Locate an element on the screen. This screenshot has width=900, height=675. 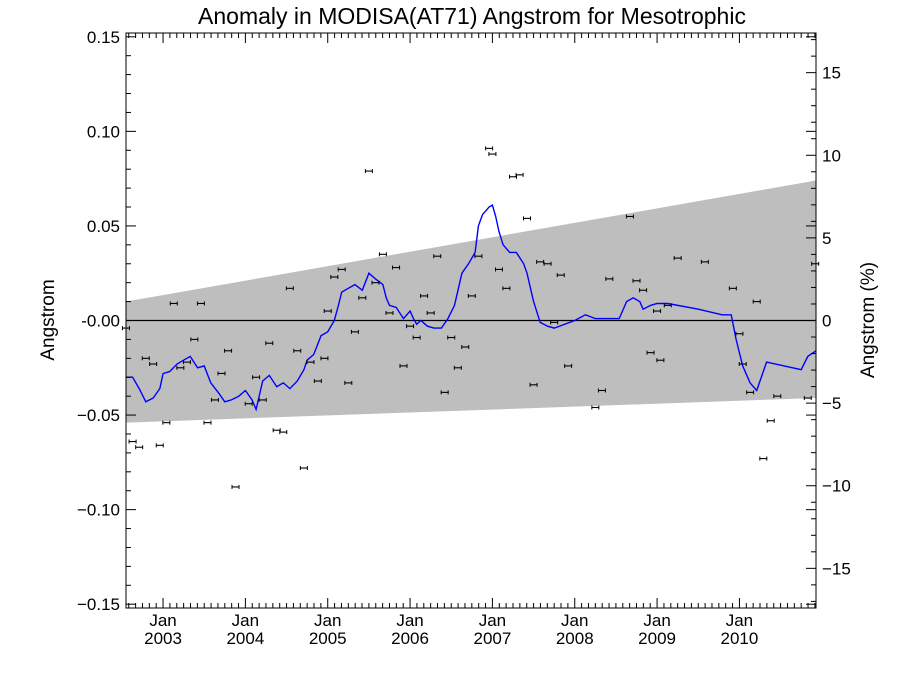
y-tick-label-left: -0.00 is located at coordinates (100, 321).